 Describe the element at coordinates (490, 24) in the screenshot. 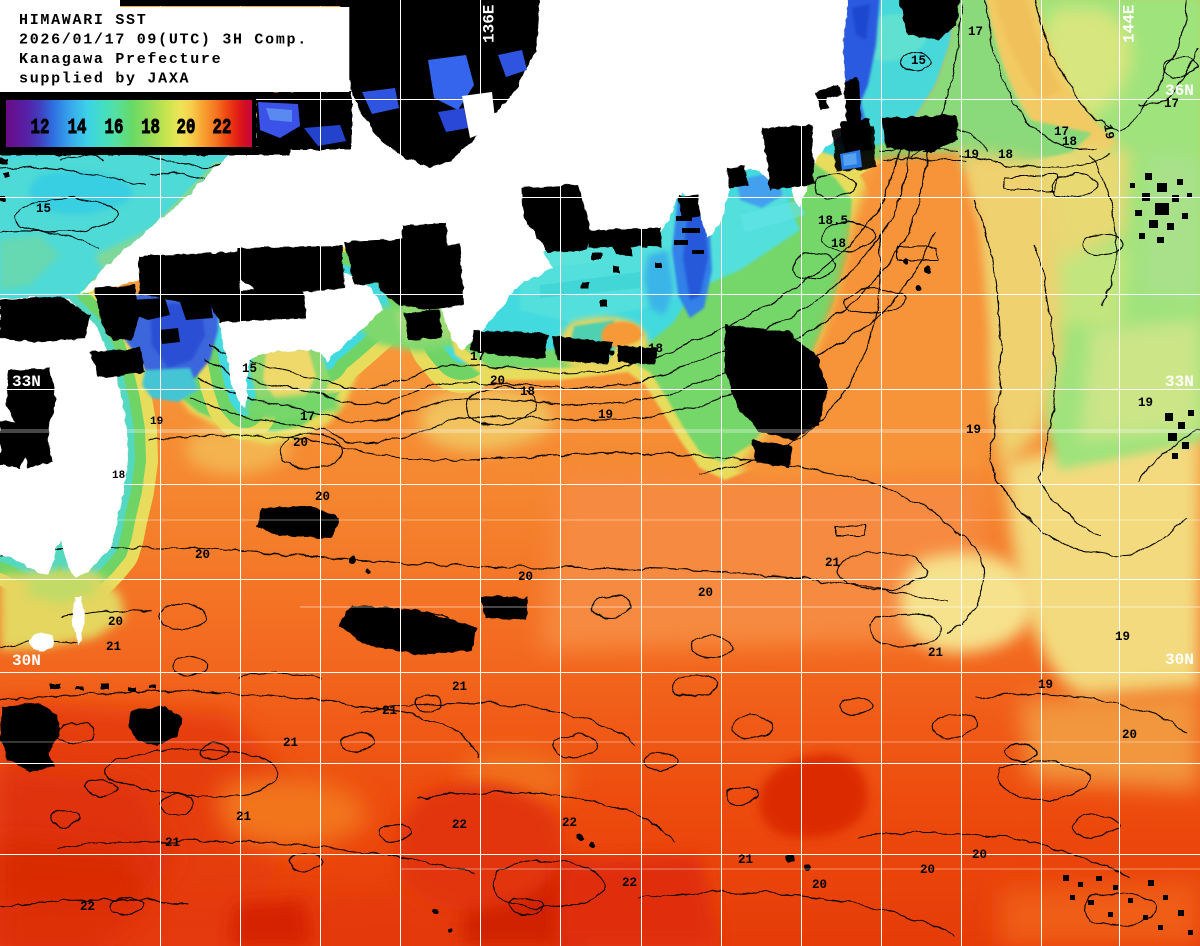

I see `svg-text: 136E` at that location.